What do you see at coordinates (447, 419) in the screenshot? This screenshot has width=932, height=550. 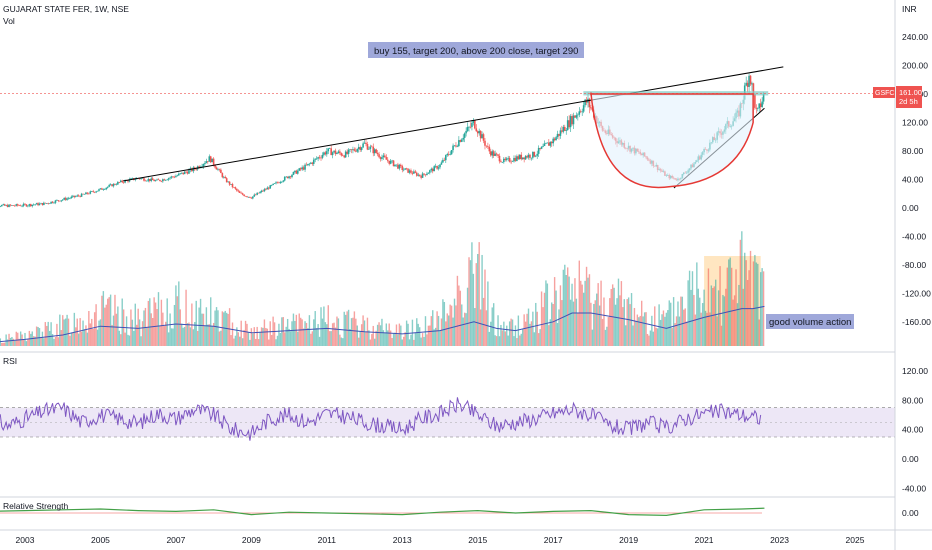 I see `rsi-pane` at bounding box center [447, 419].